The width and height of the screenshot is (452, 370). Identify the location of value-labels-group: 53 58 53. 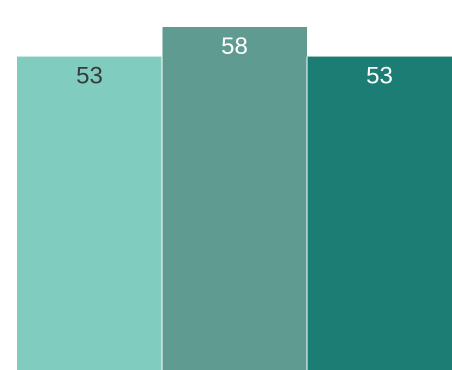
(234, 61).